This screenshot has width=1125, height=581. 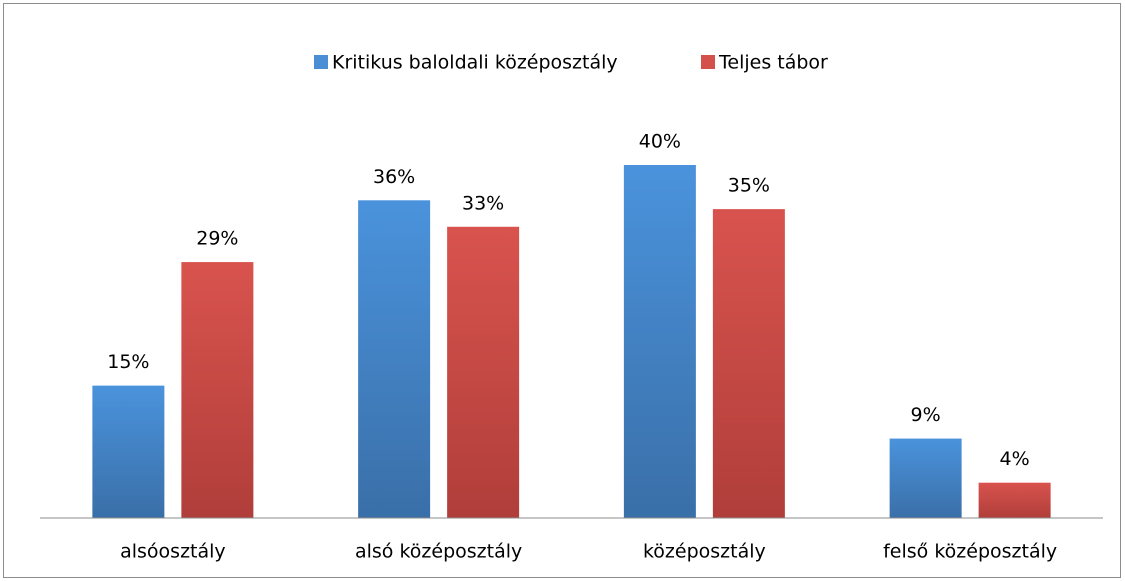 I want to click on data-label: 40%, so click(x=660, y=142).